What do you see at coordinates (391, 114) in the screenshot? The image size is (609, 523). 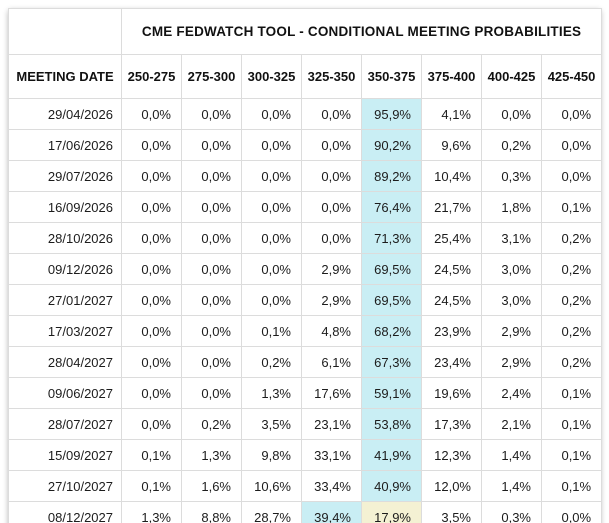 I see `probability-cell: 95,9%` at bounding box center [391, 114].